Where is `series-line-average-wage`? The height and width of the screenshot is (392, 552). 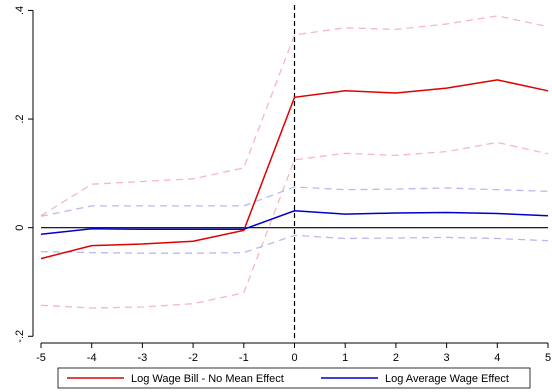 series-line-average-wage is located at coordinates (294, 222).